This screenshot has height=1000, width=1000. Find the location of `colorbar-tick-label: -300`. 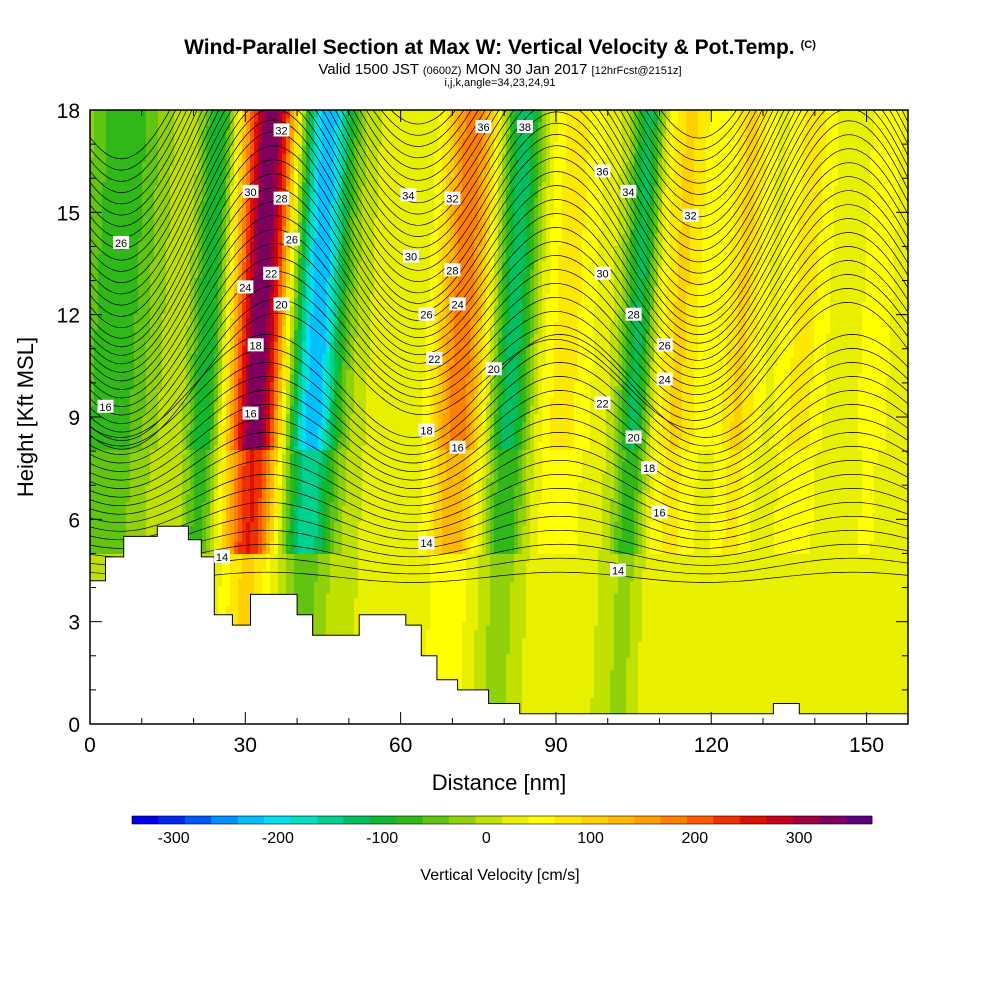

colorbar-tick-label: -300 is located at coordinates (174, 838).